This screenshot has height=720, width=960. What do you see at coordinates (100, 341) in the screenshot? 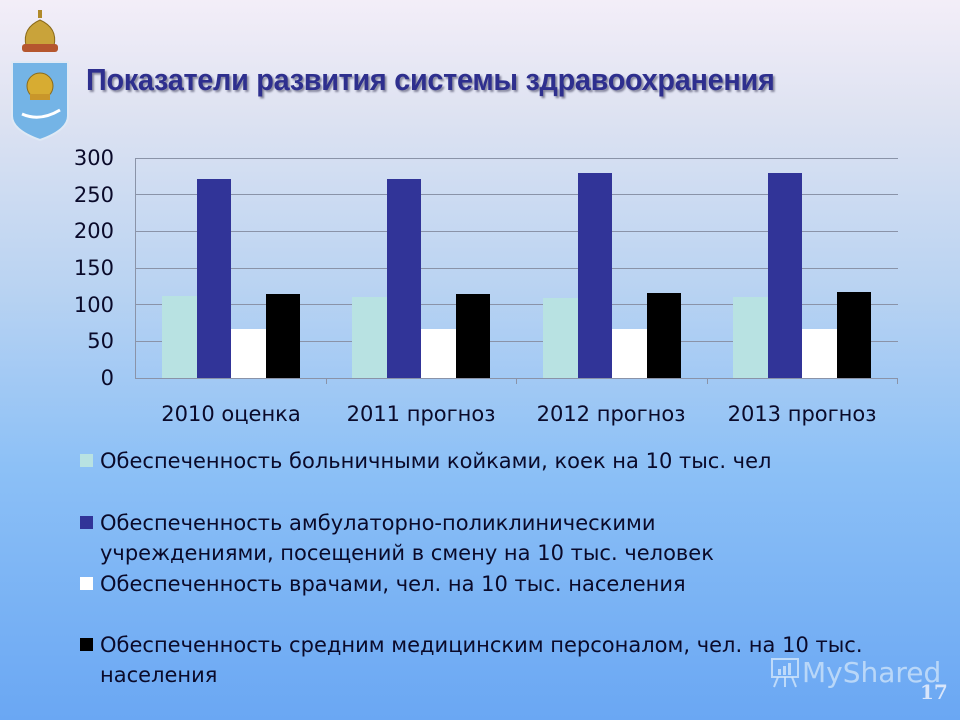
I see `y-tick-50: 50` at bounding box center [100, 341].